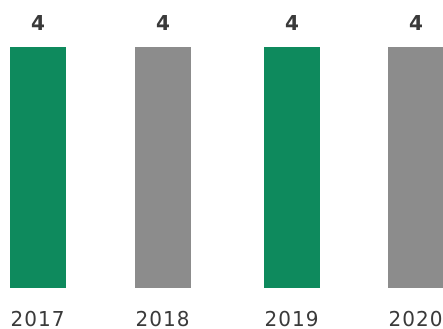 The width and height of the screenshot is (443, 329). What do you see at coordinates (38, 318) in the screenshot?
I see `x-tick-label-2017: 2017` at bounding box center [38, 318].